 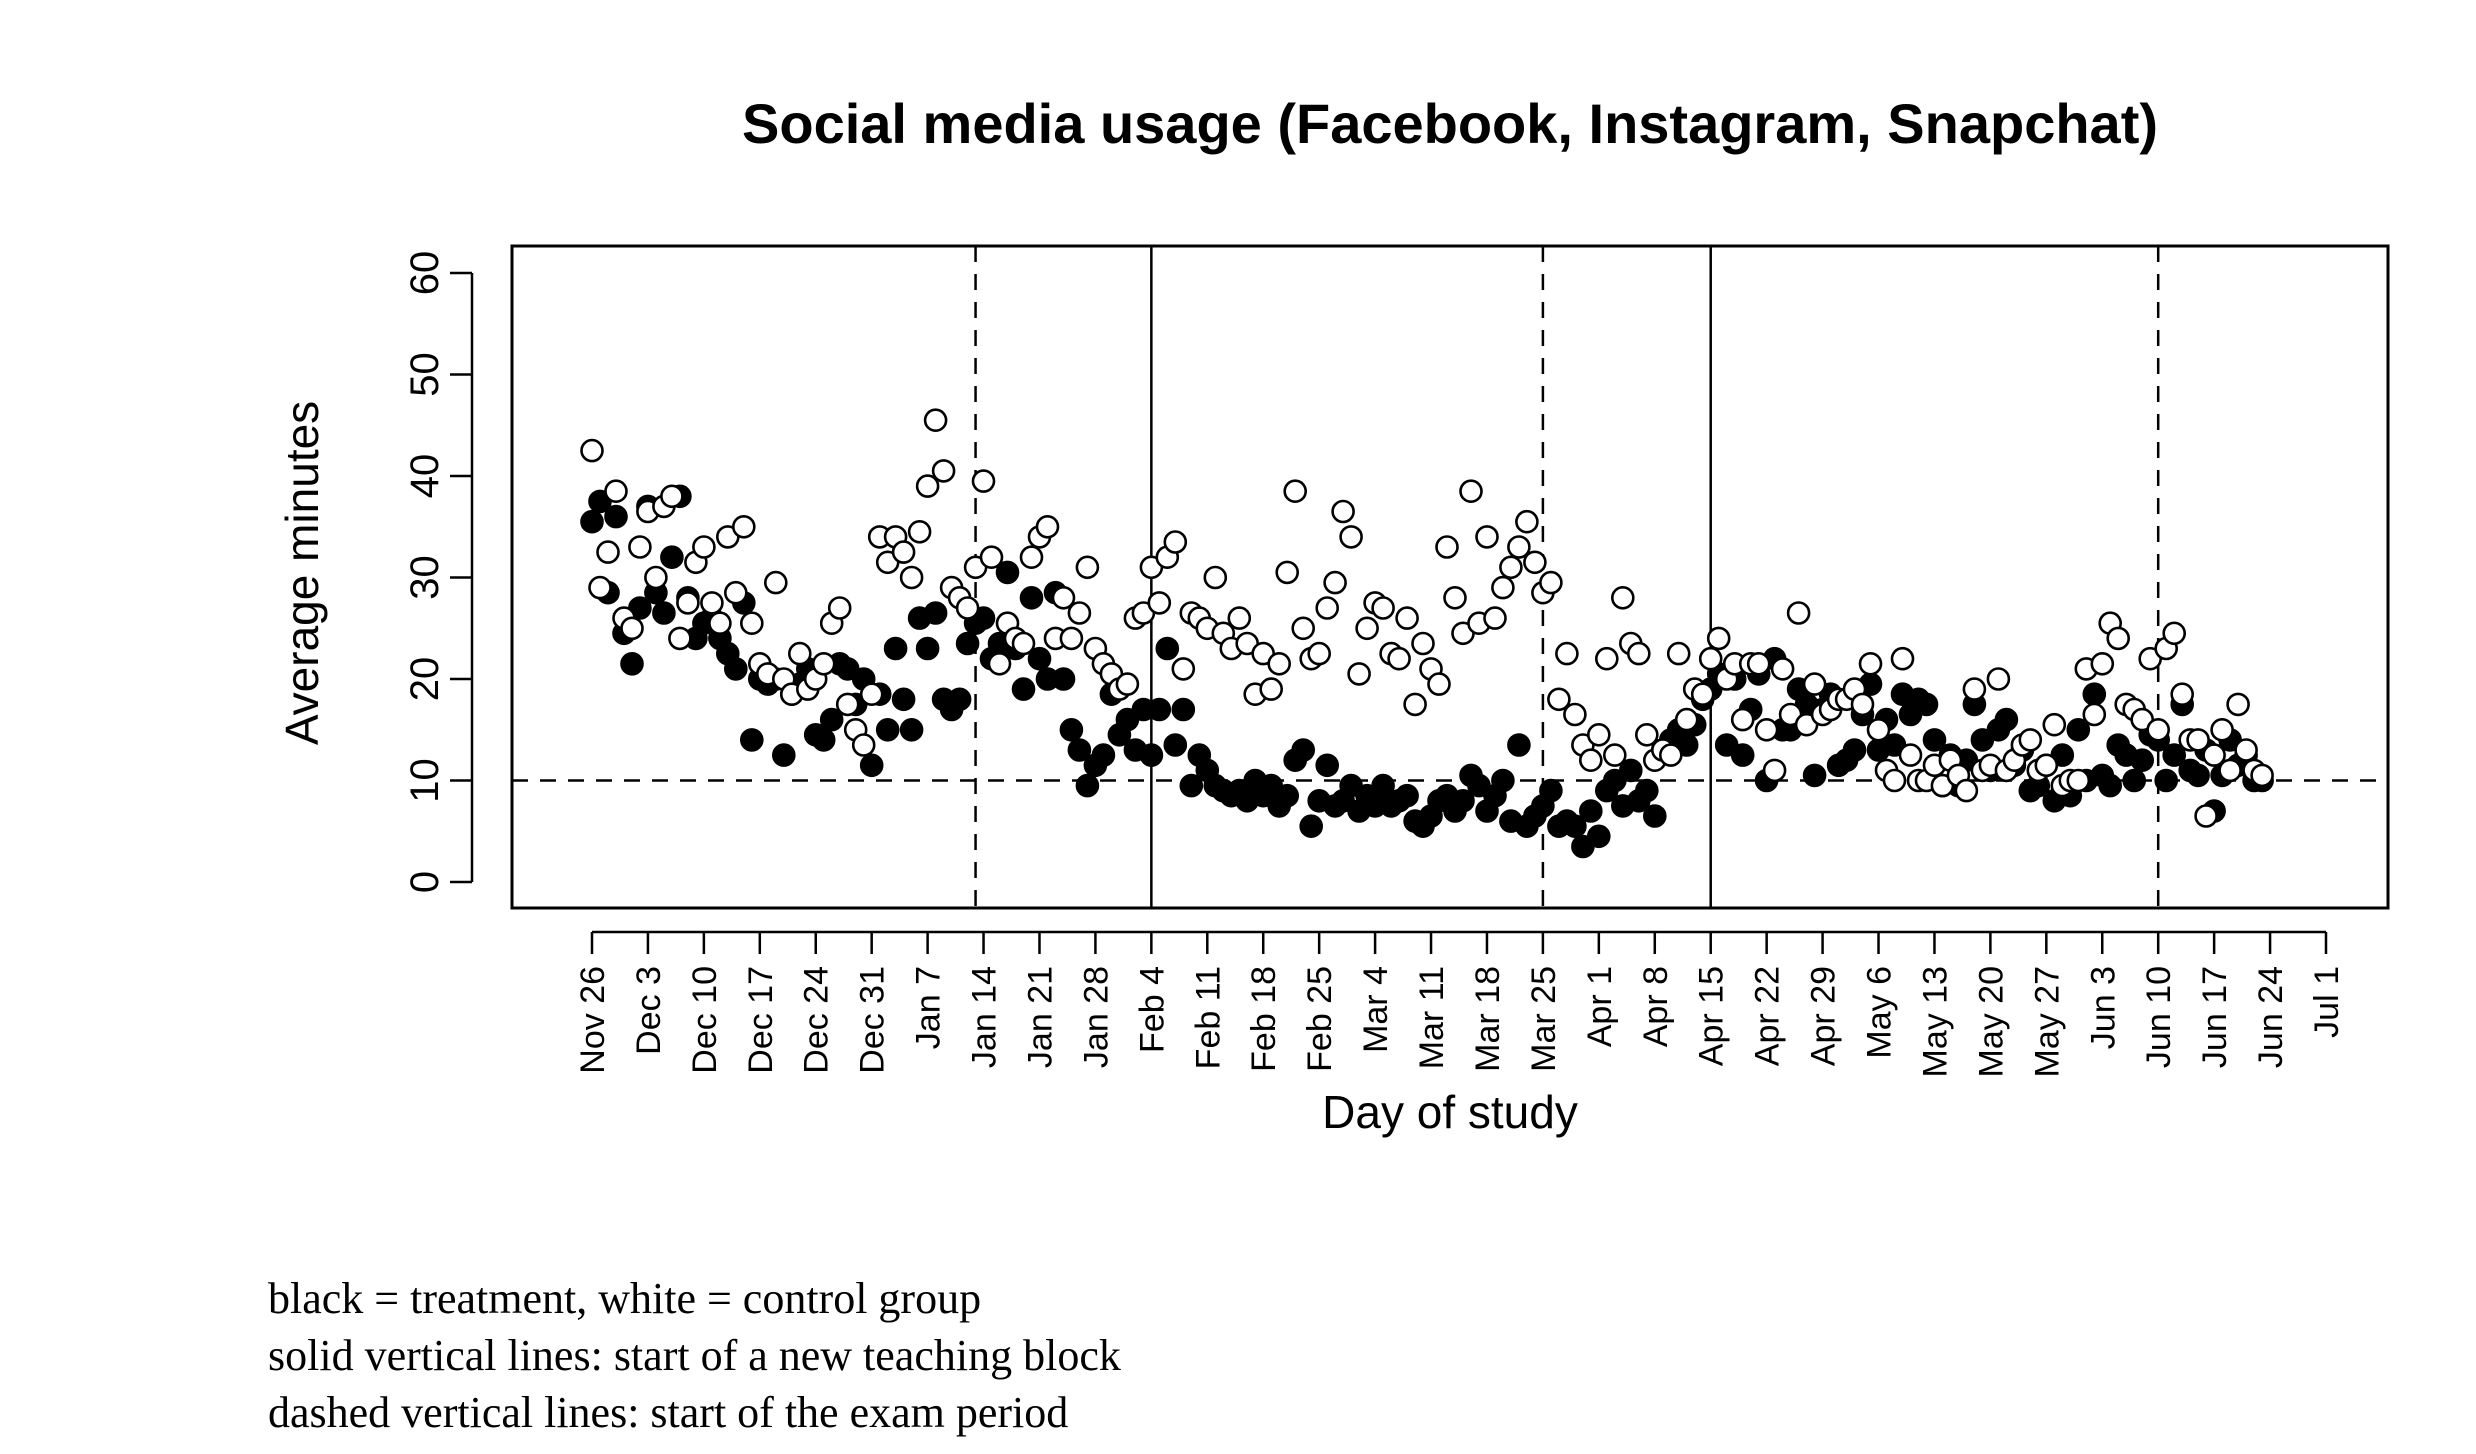 What do you see at coordinates (1824, 1016) in the screenshot?
I see `x-tick-label: Apr 29` at bounding box center [1824, 1016].